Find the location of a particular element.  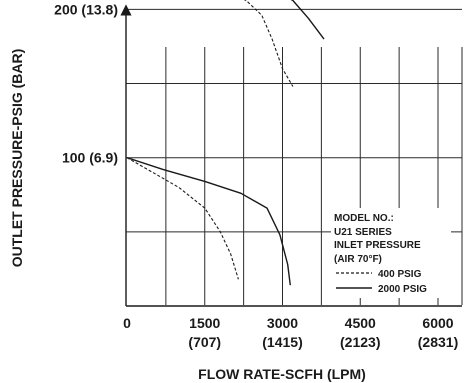

x-tick-sublabel: (2831) is located at coordinates (438, 342).